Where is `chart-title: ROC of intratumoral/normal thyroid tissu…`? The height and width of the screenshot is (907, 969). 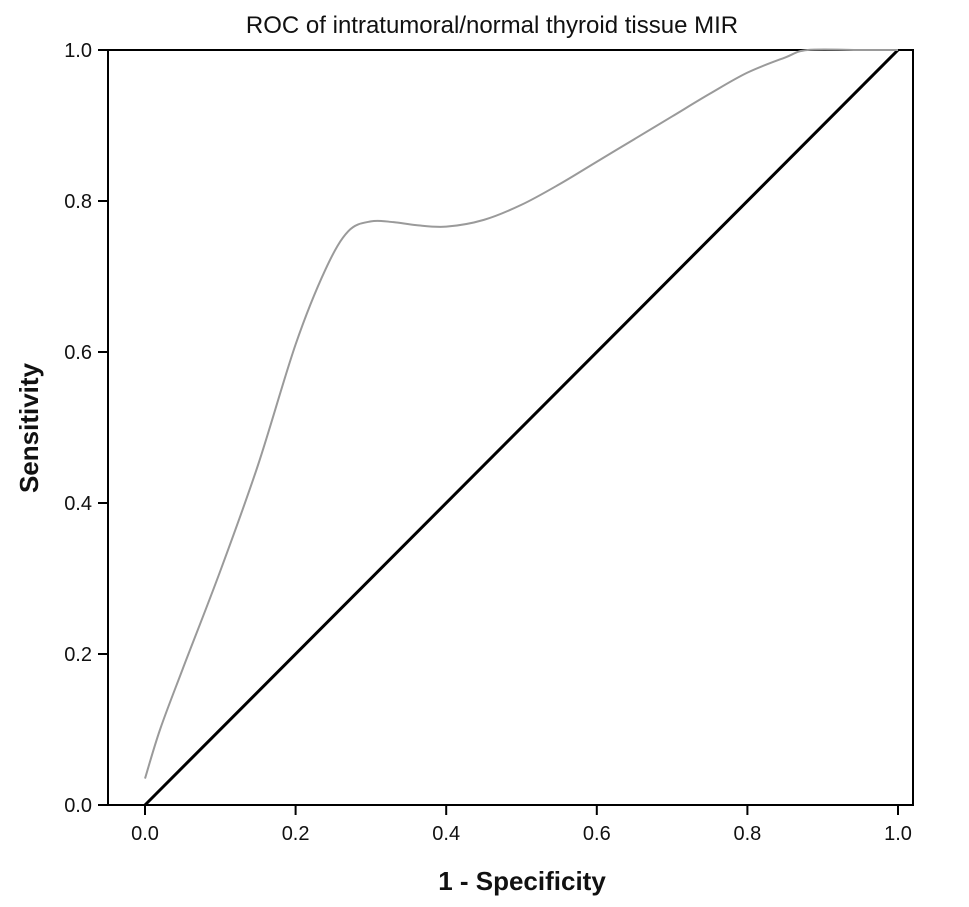 chart-title: ROC of intratumoral/normal thyroid tissu… is located at coordinates (492, 25).